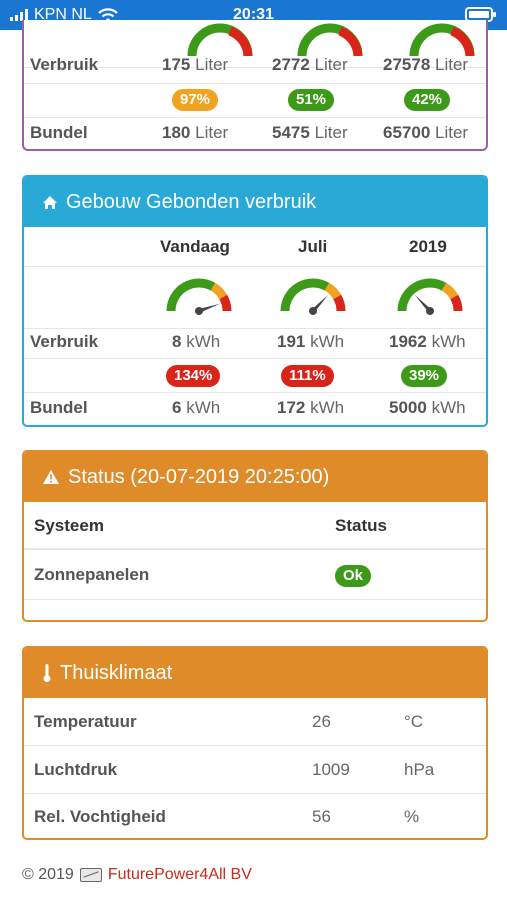  What do you see at coordinates (193, 376) in the screenshot?
I see `percentage-badge: 134%` at bounding box center [193, 376].